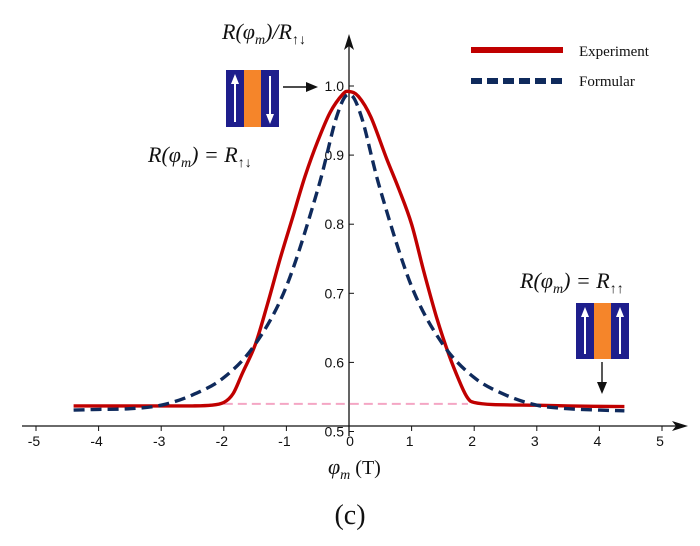 This screenshot has height=546, width=700. I want to click on legend-formular-label: Formular, so click(607, 82).